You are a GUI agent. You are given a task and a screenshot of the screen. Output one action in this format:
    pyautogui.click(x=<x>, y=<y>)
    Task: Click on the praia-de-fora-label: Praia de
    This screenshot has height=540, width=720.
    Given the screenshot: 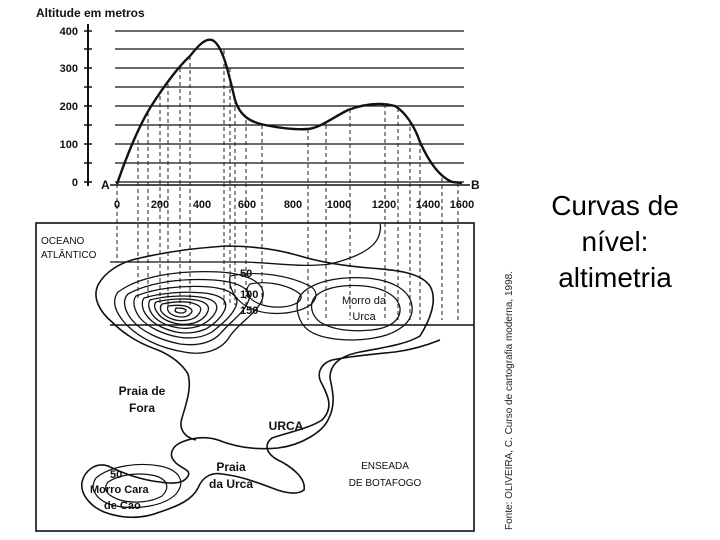 What is the action you would take?
    pyautogui.click(x=142, y=391)
    